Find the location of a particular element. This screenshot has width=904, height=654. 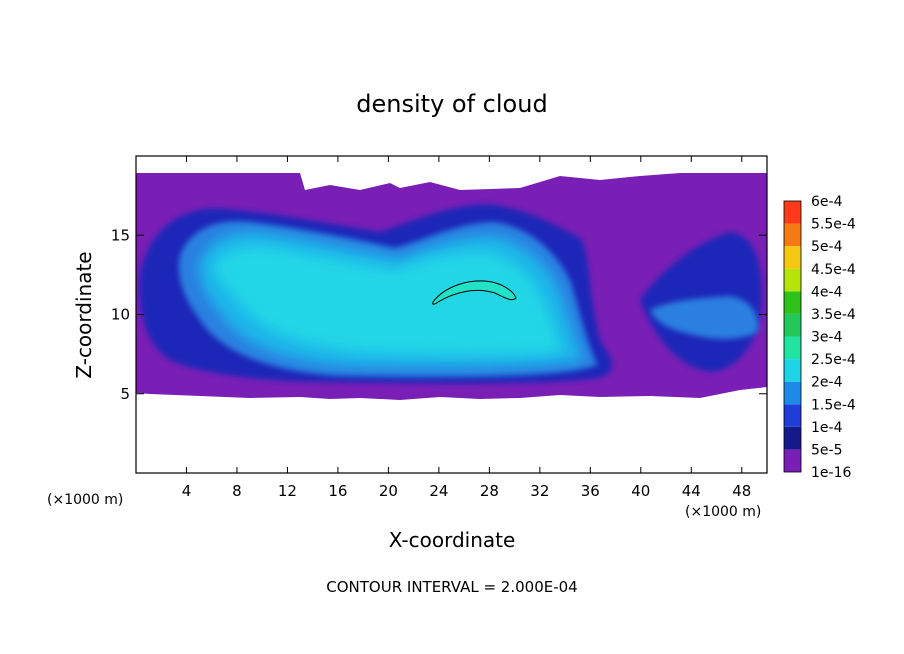

colorbar-label: 5e-5 is located at coordinates (826, 450).